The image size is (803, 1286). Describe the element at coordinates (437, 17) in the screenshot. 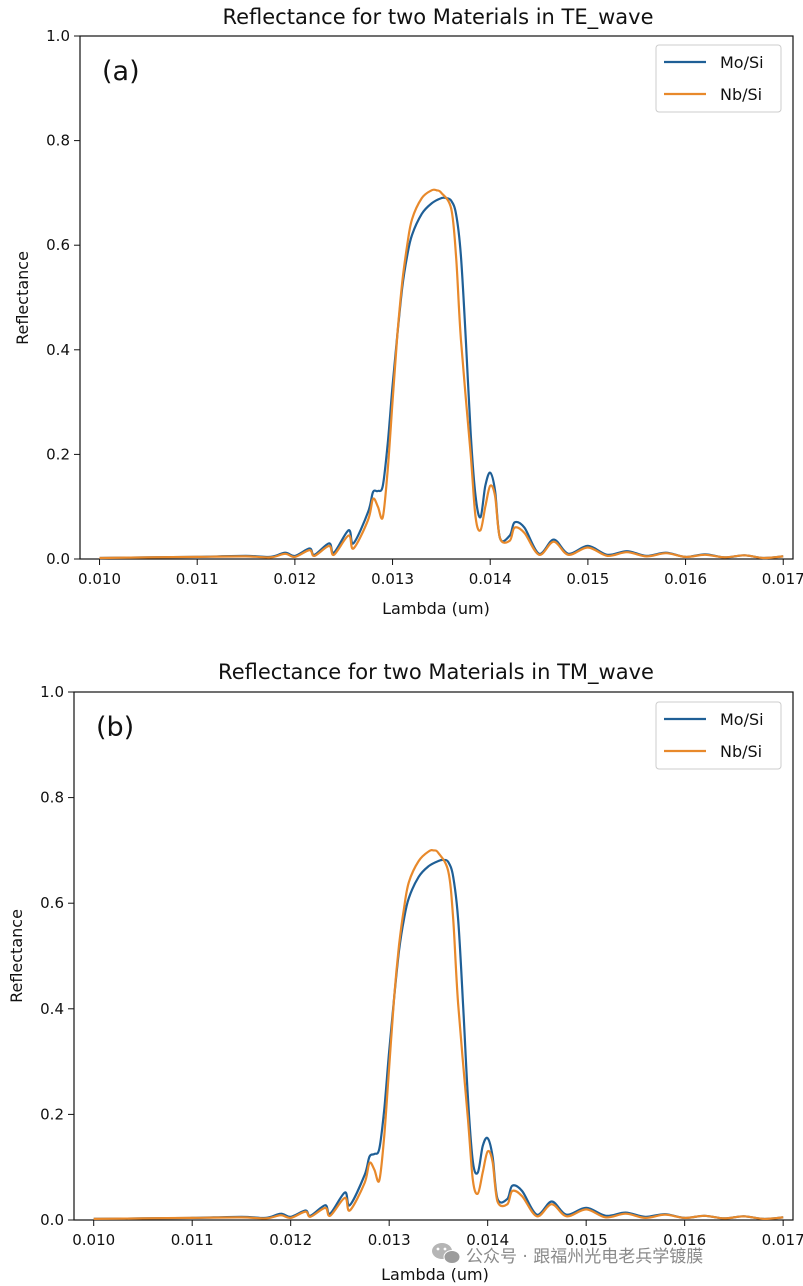

I see `chart-title: Reflectance for two Materials in TE_wave` at that location.